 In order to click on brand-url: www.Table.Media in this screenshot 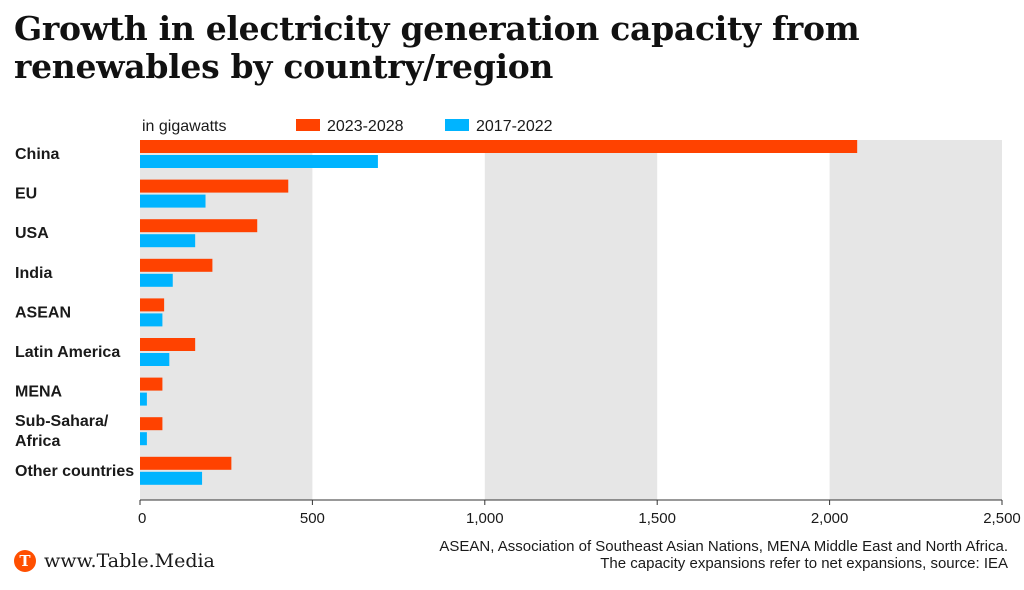, I will do `click(129, 561)`.